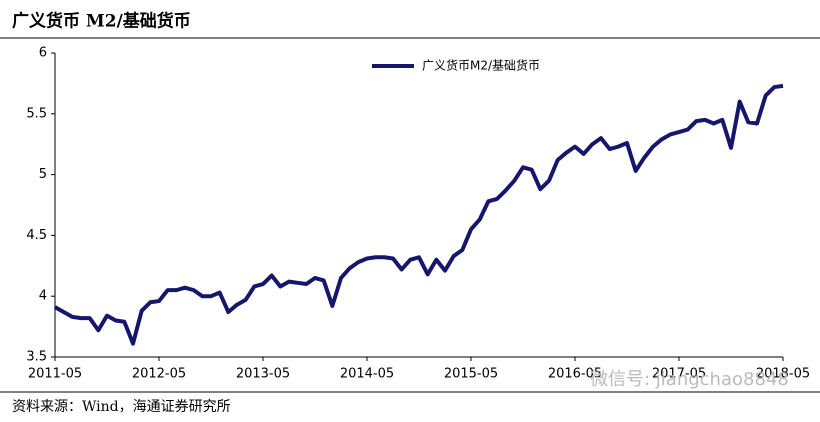 The width and height of the screenshot is (820, 422). I want to click on watermark: 微信号: jiangchao8848, so click(689, 379).